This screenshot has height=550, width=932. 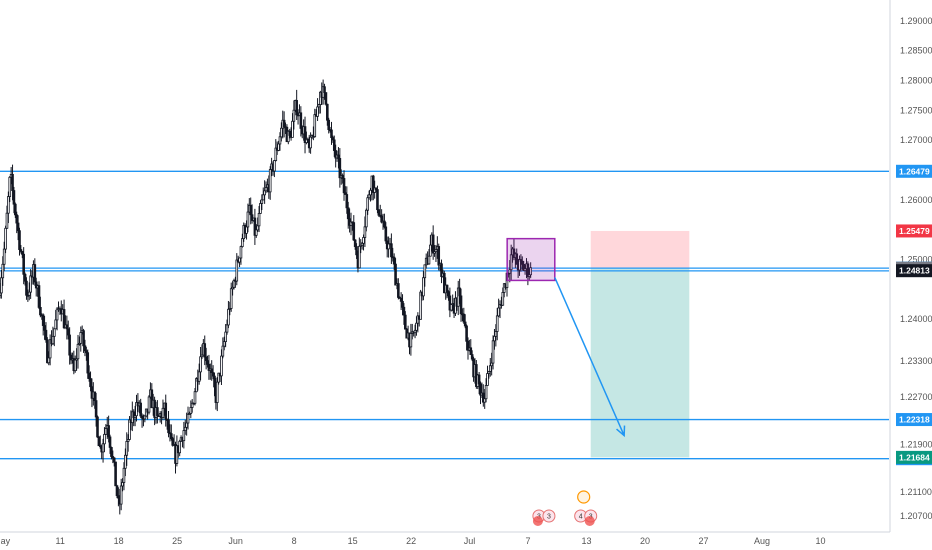 What do you see at coordinates (916, 361) in the screenshot?
I see `y-tick-label: 1.23300` at bounding box center [916, 361].